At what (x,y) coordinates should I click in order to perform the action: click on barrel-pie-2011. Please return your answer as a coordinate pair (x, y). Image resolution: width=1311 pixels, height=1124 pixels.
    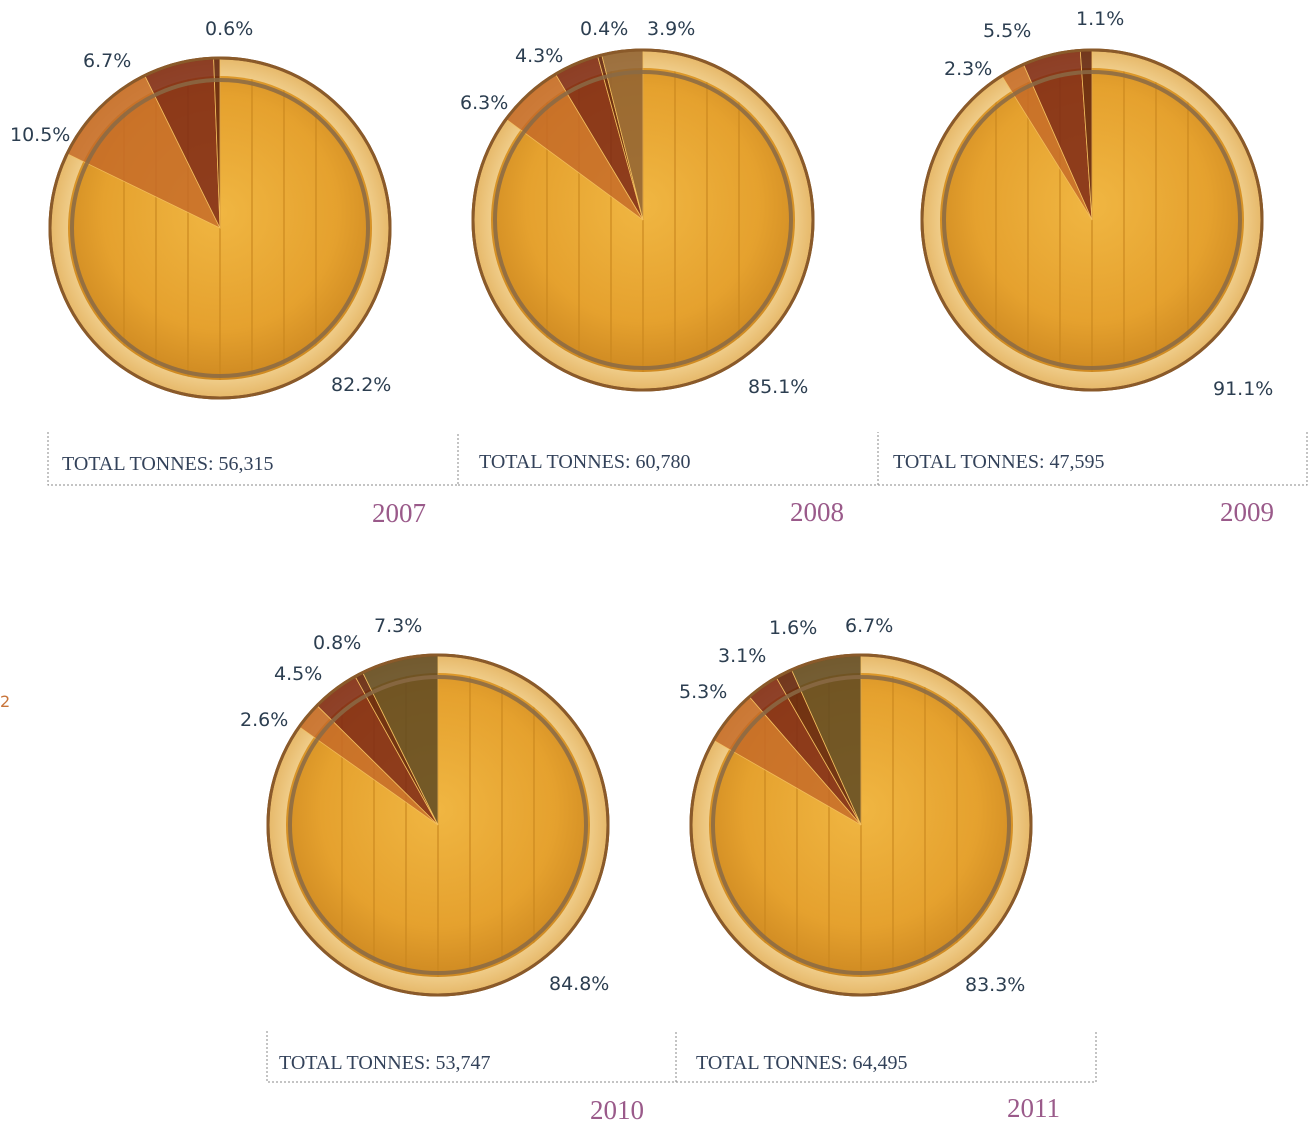
    Looking at the image, I should click on (861, 825).